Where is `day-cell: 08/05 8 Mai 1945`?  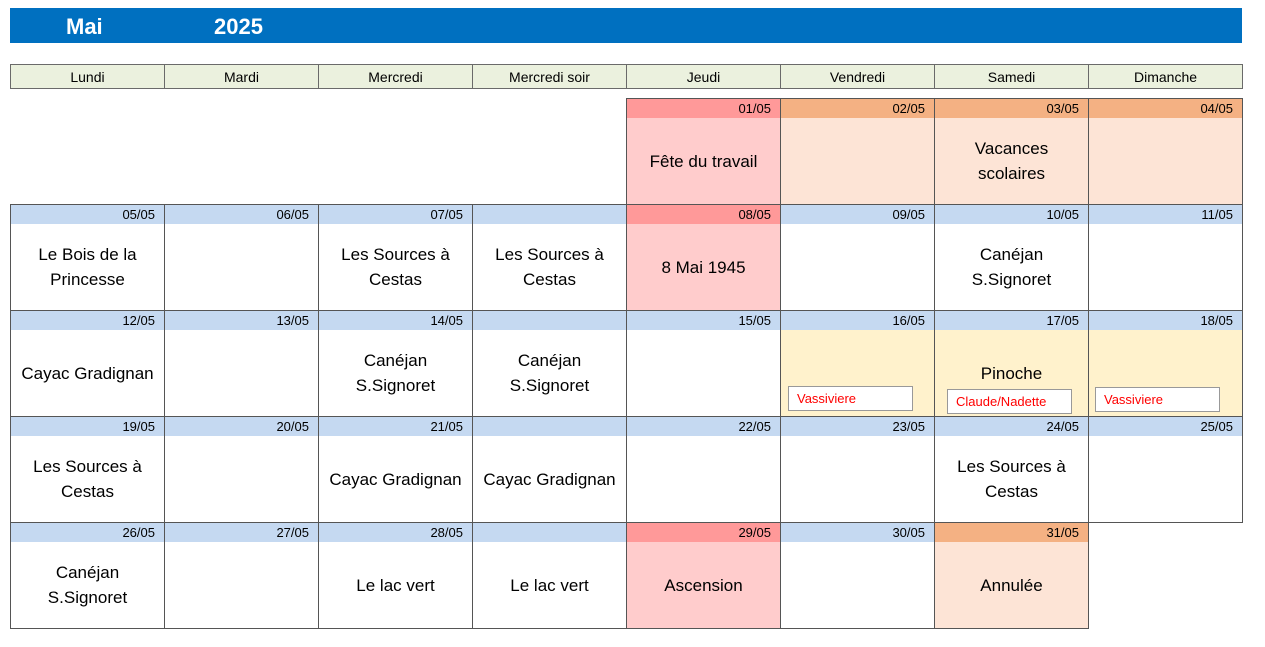 day-cell: 08/05 8 Mai 1945 is located at coordinates (703, 257).